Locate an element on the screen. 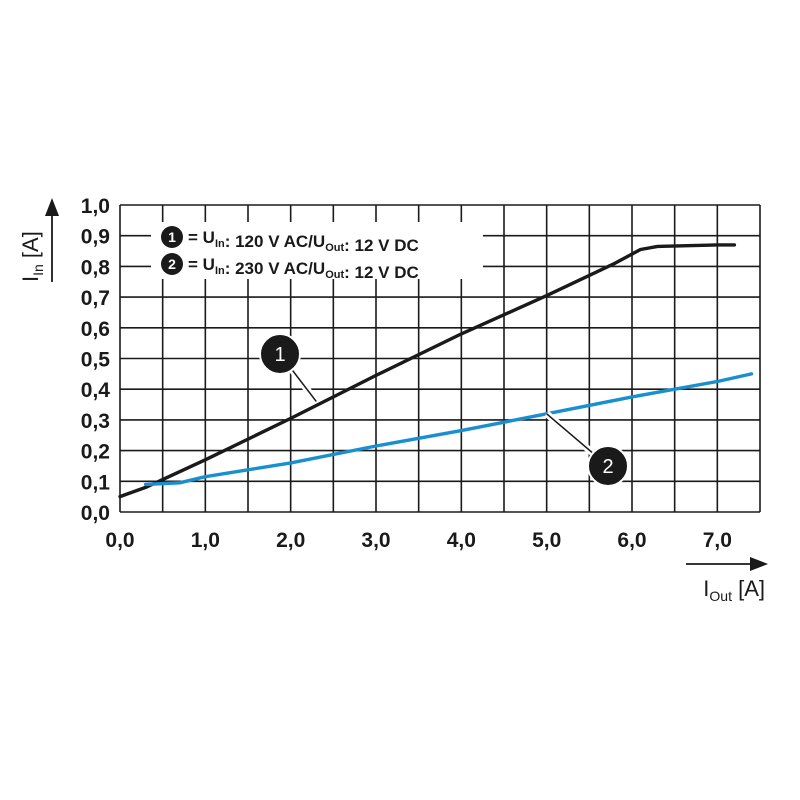  x-tick-label: 7,0 is located at coordinates (717, 540).